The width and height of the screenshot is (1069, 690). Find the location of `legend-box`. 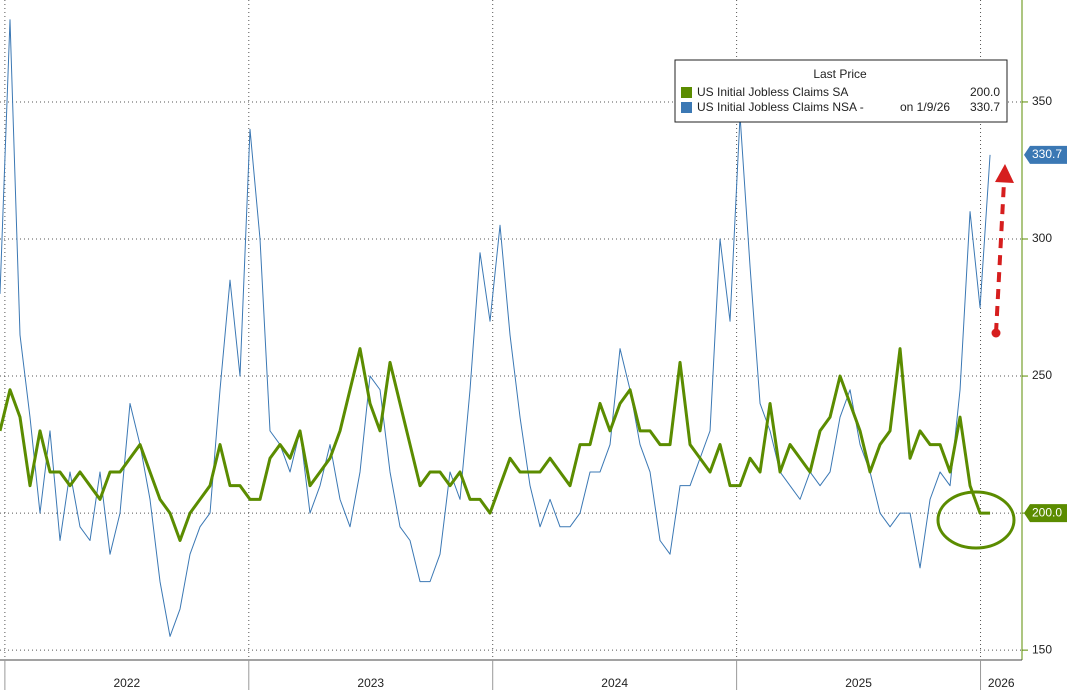

legend-box is located at coordinates (841, 91).